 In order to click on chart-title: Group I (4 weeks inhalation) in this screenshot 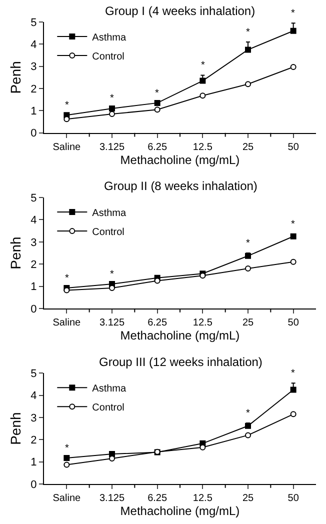, I will do `click(180, 11)`.